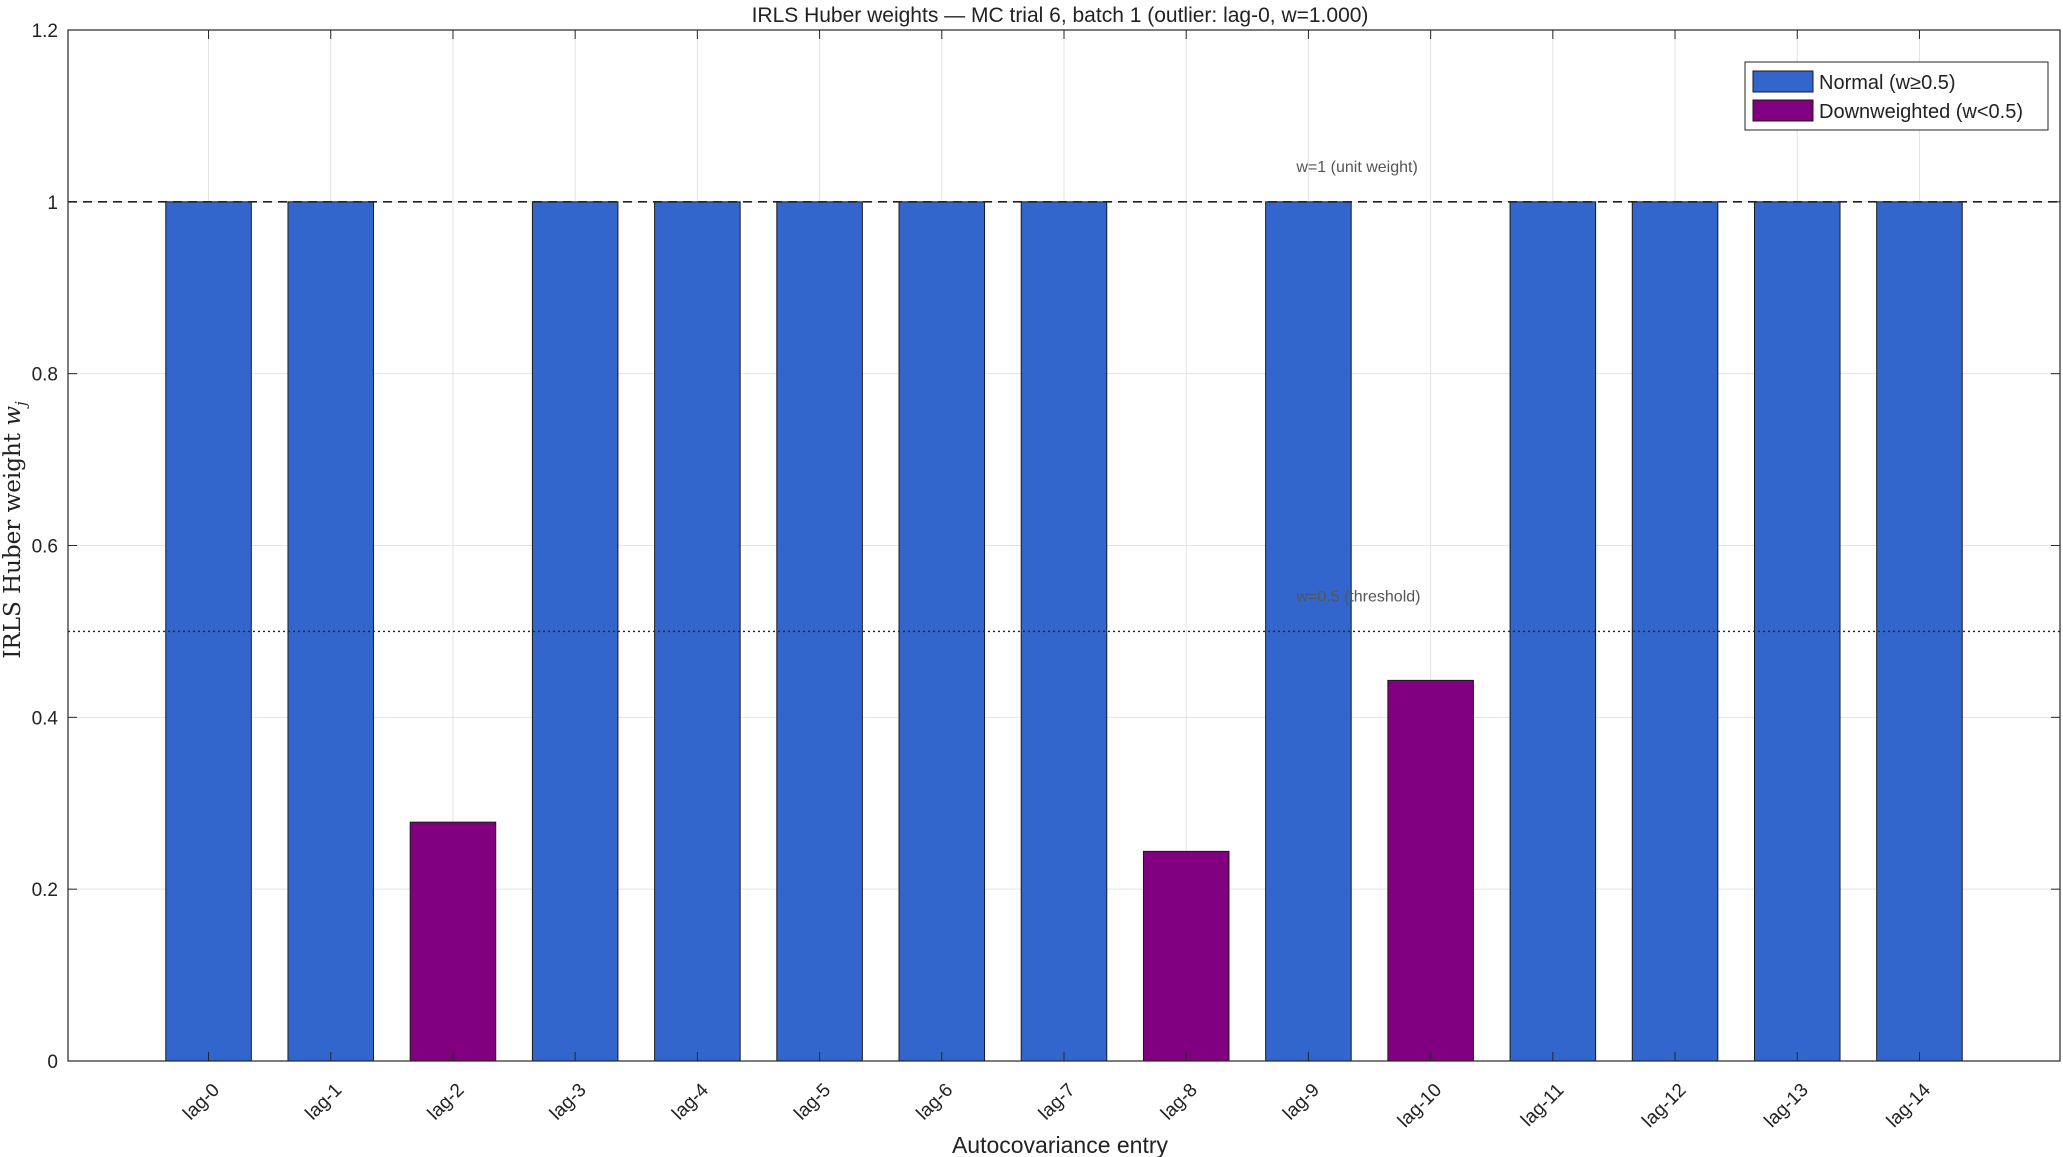 This screenshot has width=2063, height=1157. Describe the element at coordinates (45, 718) in the screenshot. I see `y-tick-label: 0.4` at that location.